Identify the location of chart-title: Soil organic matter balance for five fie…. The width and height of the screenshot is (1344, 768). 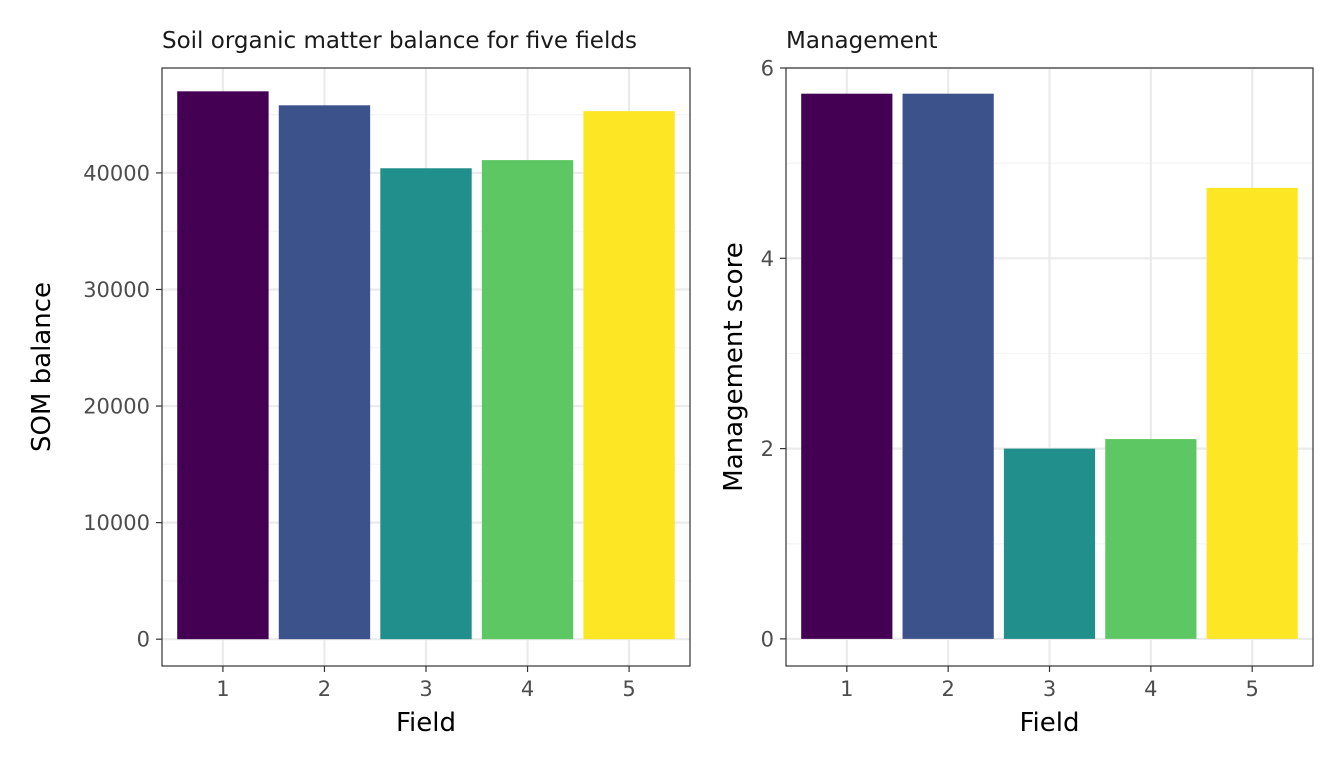
(399, 41).